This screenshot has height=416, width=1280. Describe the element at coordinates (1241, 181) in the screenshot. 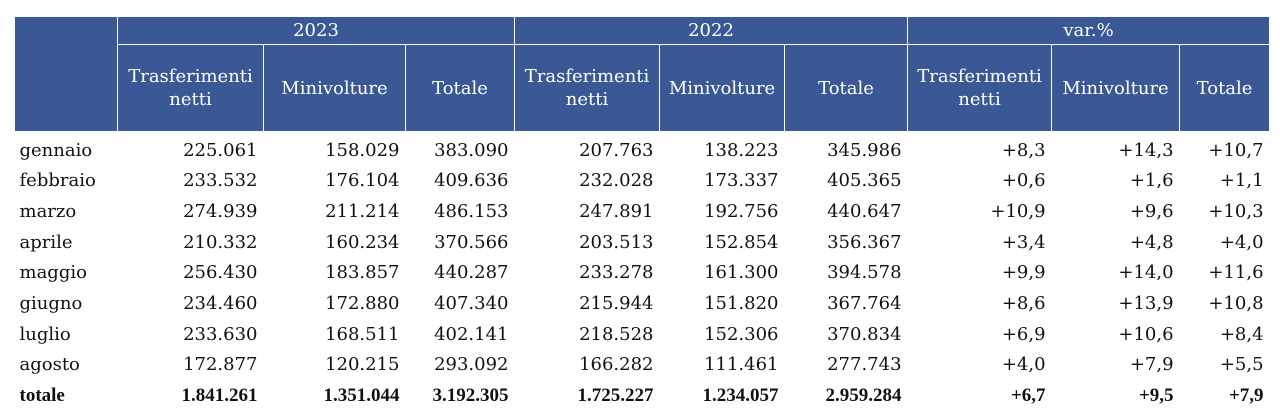

I see `value-cell: +1,1` at that location.